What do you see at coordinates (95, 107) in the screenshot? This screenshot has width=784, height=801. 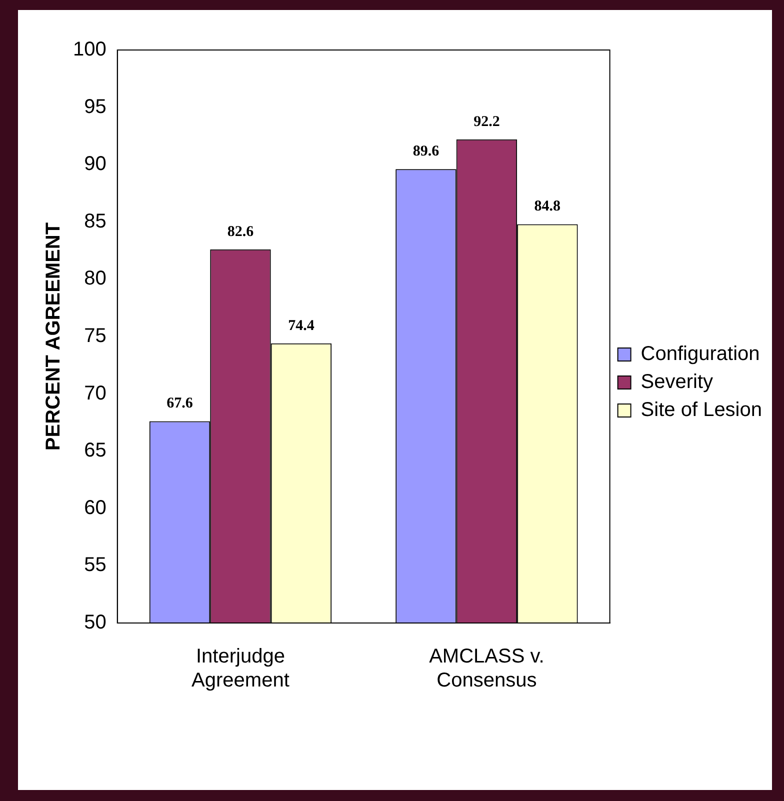 I see `y-tick-label: 95` at bounding box center [95, 107].